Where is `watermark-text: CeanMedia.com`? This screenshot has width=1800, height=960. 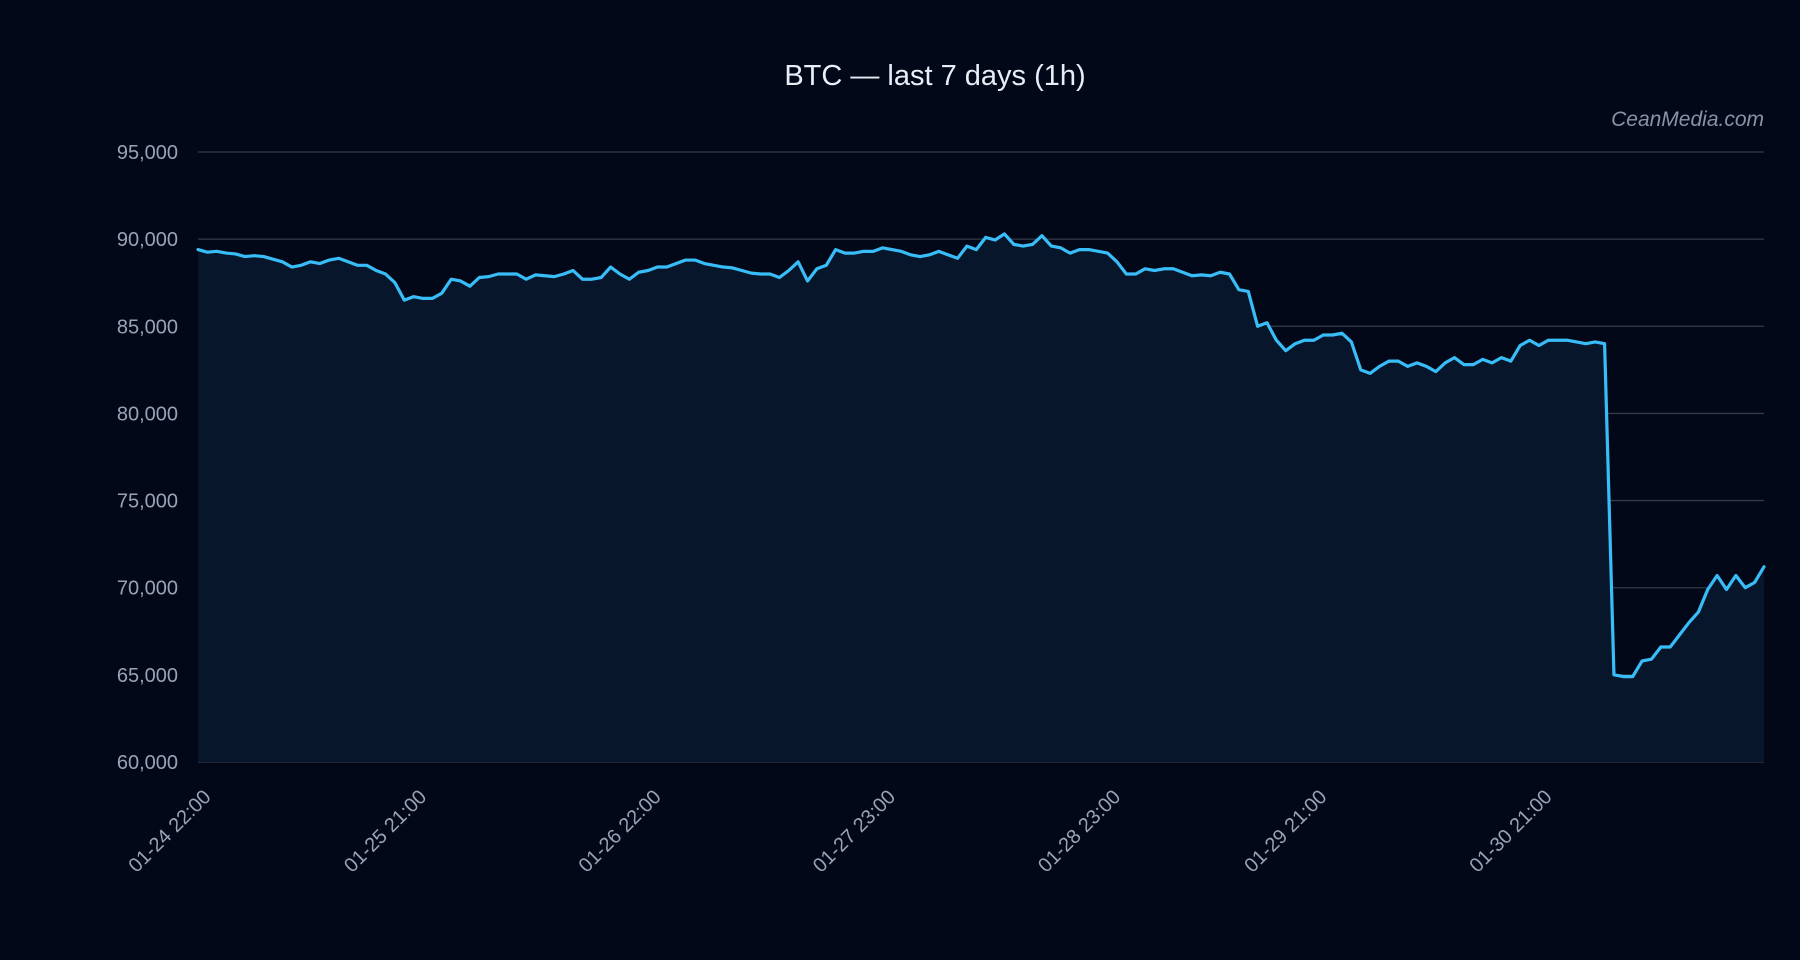
watermark-text: CeanMedia.com is located at coordinates (1687, 119).